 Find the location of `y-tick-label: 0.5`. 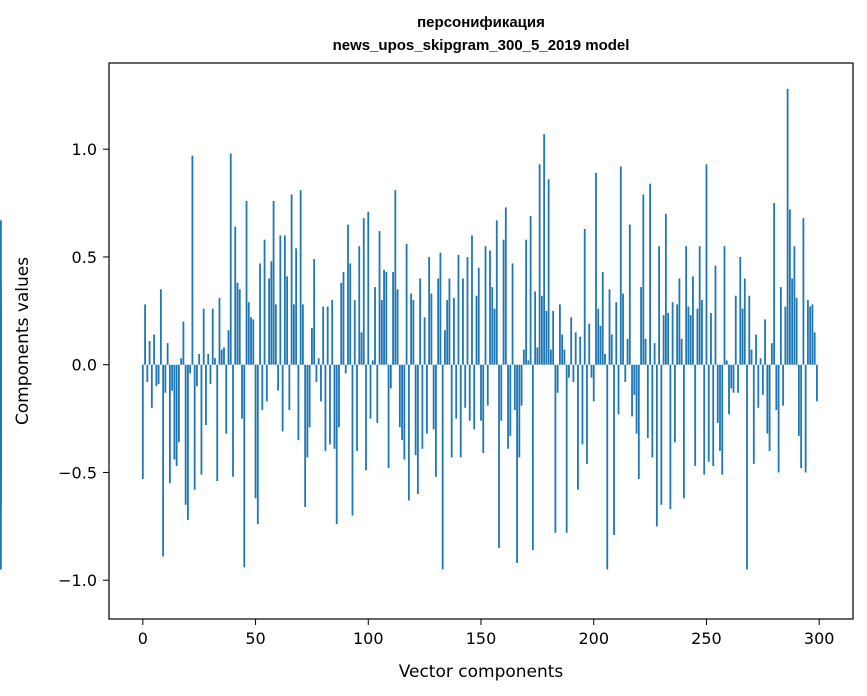

y-tick-label: 0.5 is located at coordinates (84, 257).